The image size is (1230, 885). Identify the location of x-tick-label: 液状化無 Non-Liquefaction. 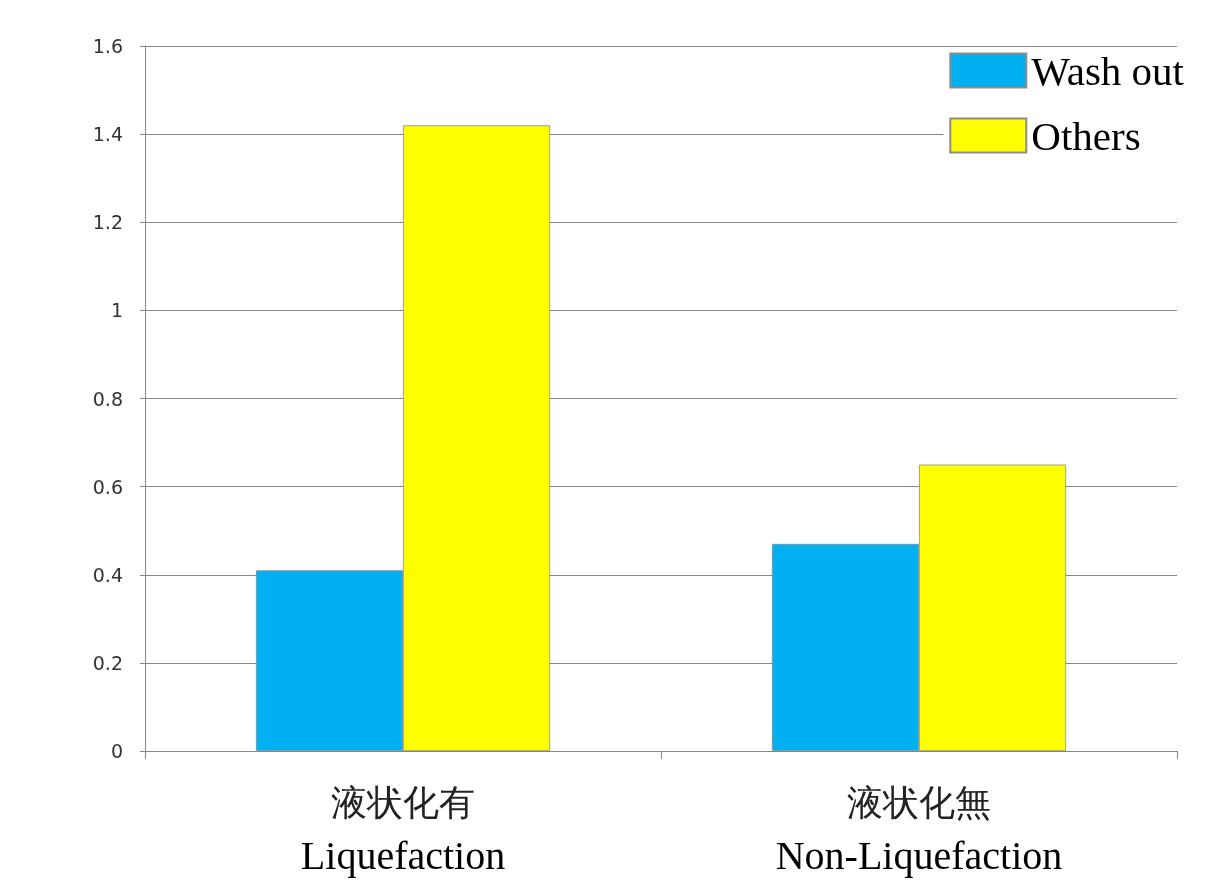
(919, 829).